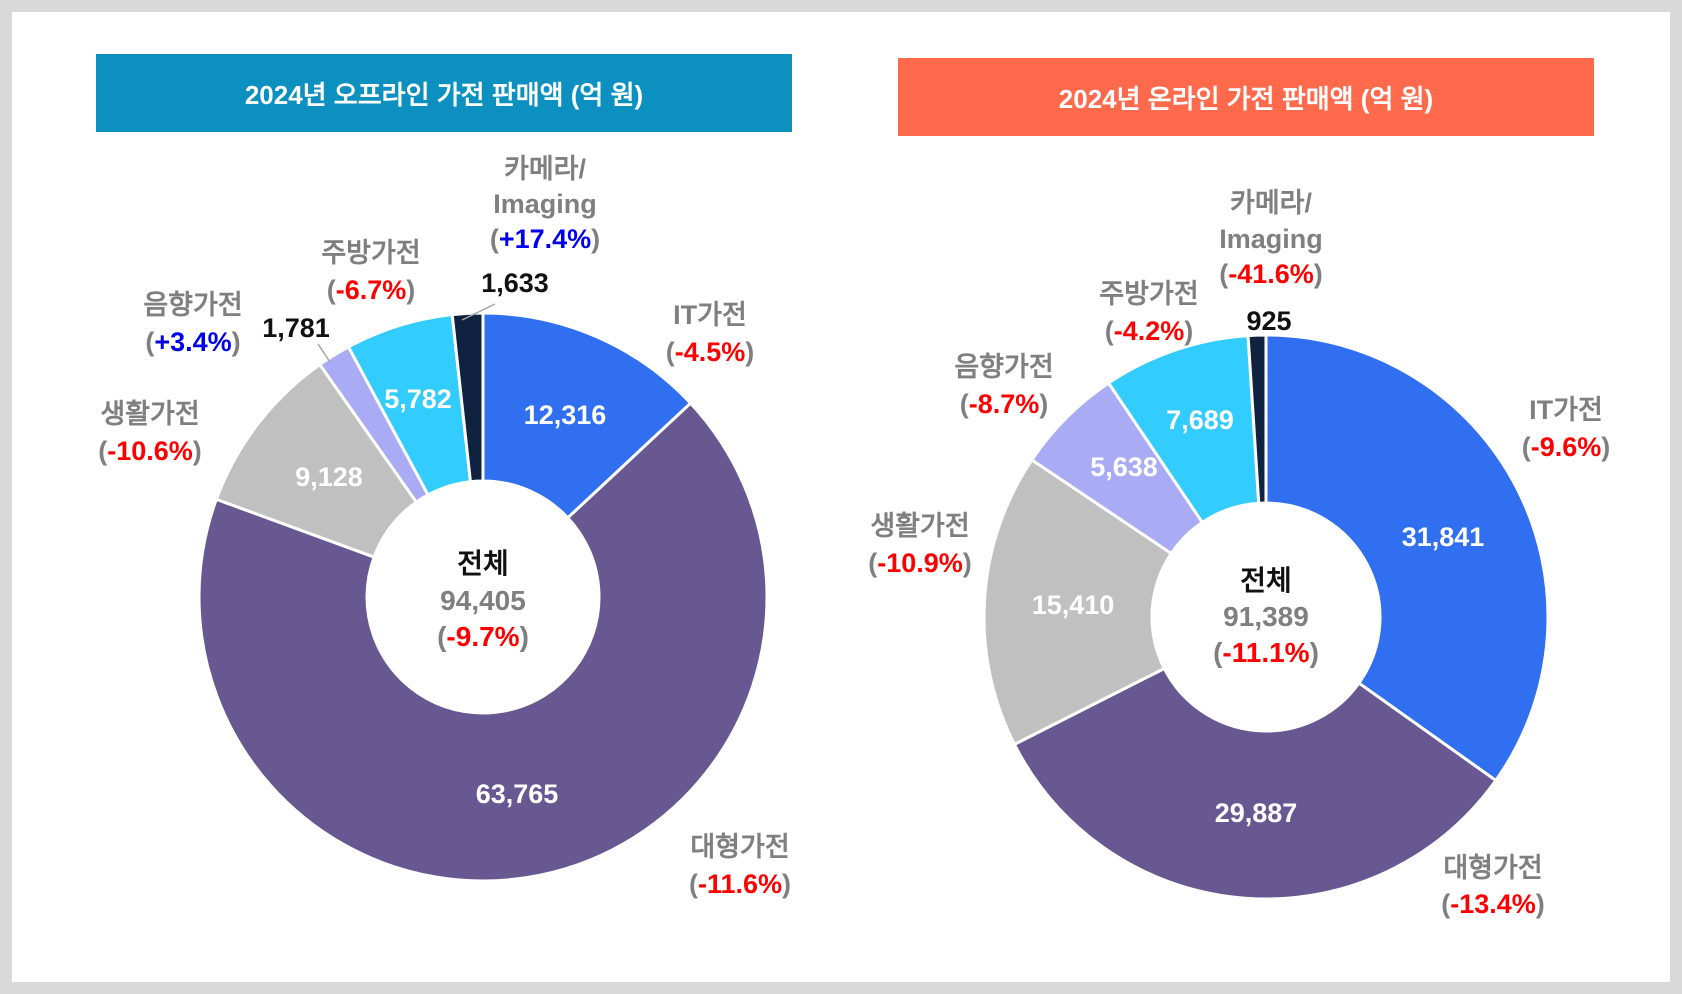  What do you see at coordinates (329, 477) in the screenshot?
I see `offline-value-label-2: 9,128` at bounding box center [329, 477].